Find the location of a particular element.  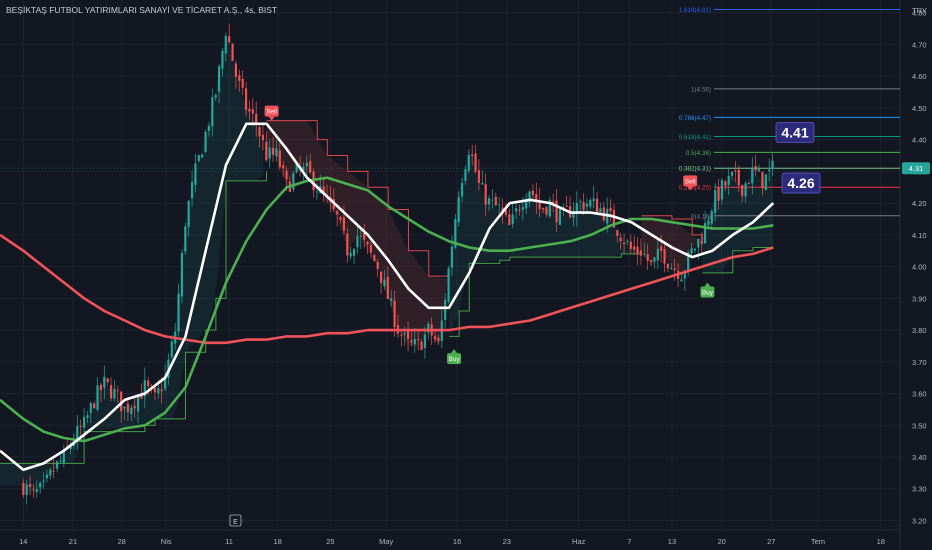

signal-sell-marker: Sell is located at coordinates (690, 183).